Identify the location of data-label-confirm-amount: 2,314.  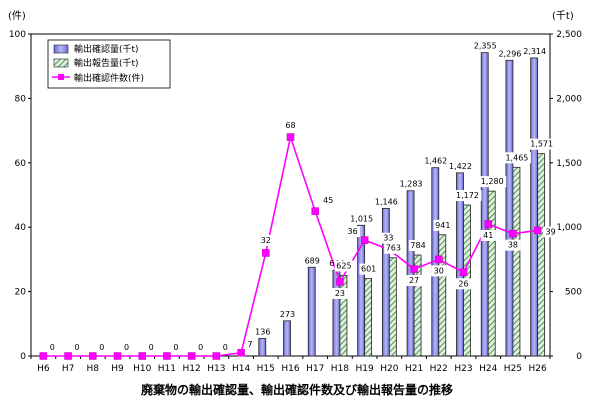
(534, 51).